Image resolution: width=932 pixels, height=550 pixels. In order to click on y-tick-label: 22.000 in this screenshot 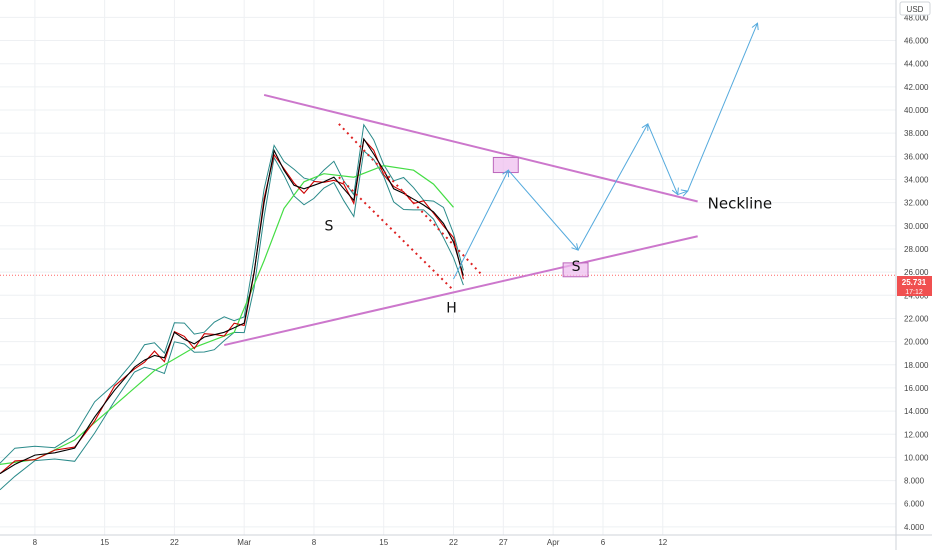, I will do `click(916, 318)`.